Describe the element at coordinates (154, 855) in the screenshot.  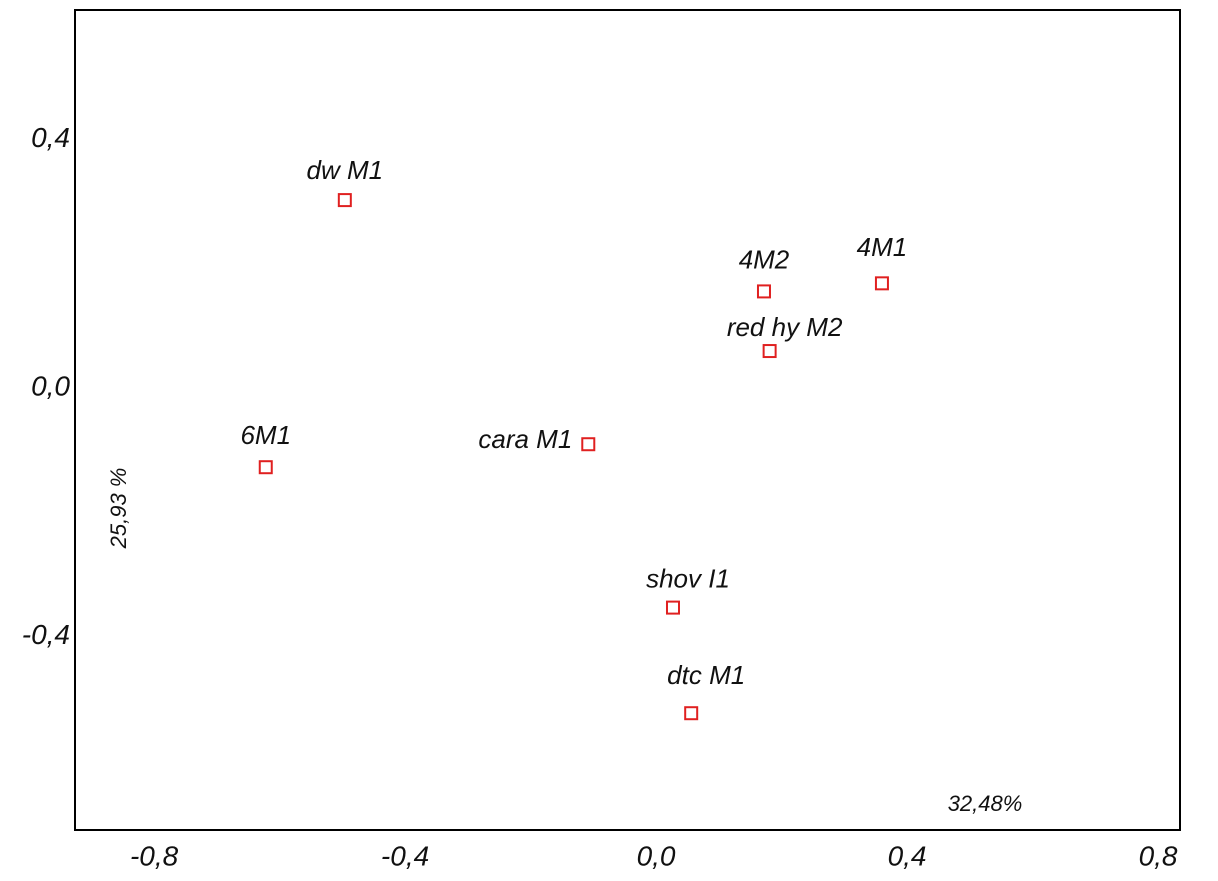
I see `x-tick-label: -0,8` at that location.